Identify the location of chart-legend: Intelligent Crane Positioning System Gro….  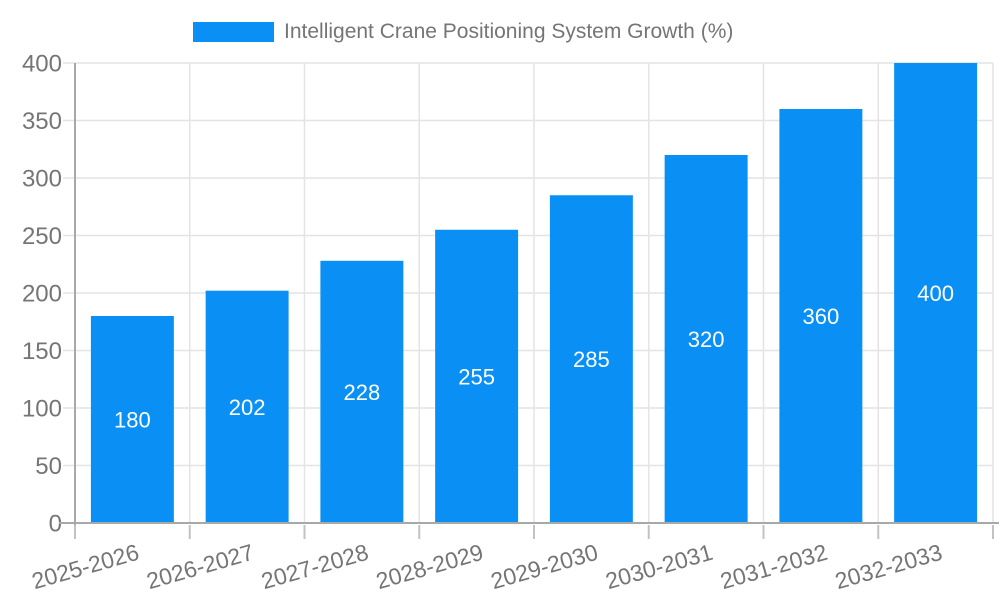
(463, 31).